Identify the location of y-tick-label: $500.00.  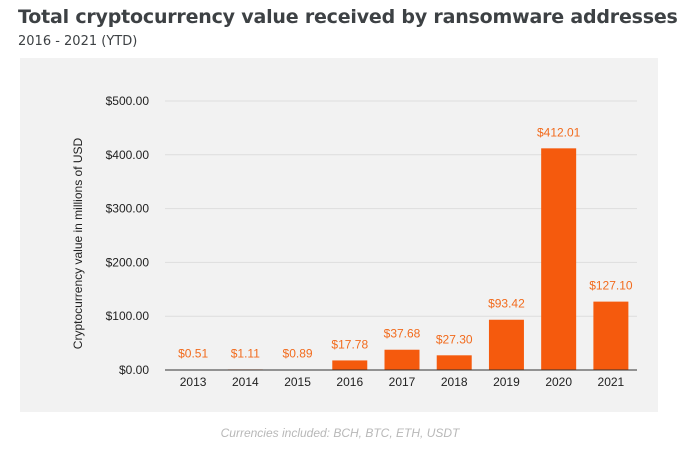
(128, 101).